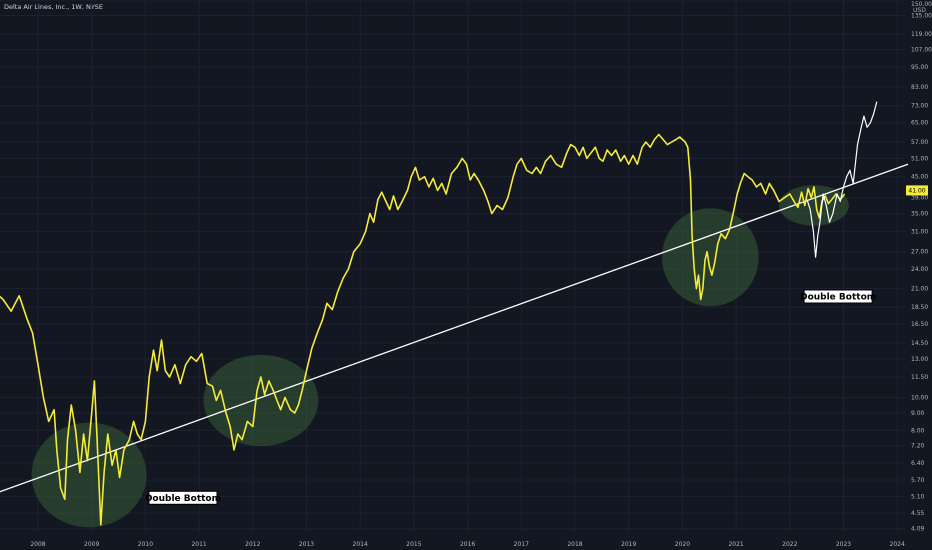 The height and width of the screenshot is (550, 932). Describe the element at coordinates (919, 106) in the screenshot. I see `y-tick-label: 73.00` at that location.